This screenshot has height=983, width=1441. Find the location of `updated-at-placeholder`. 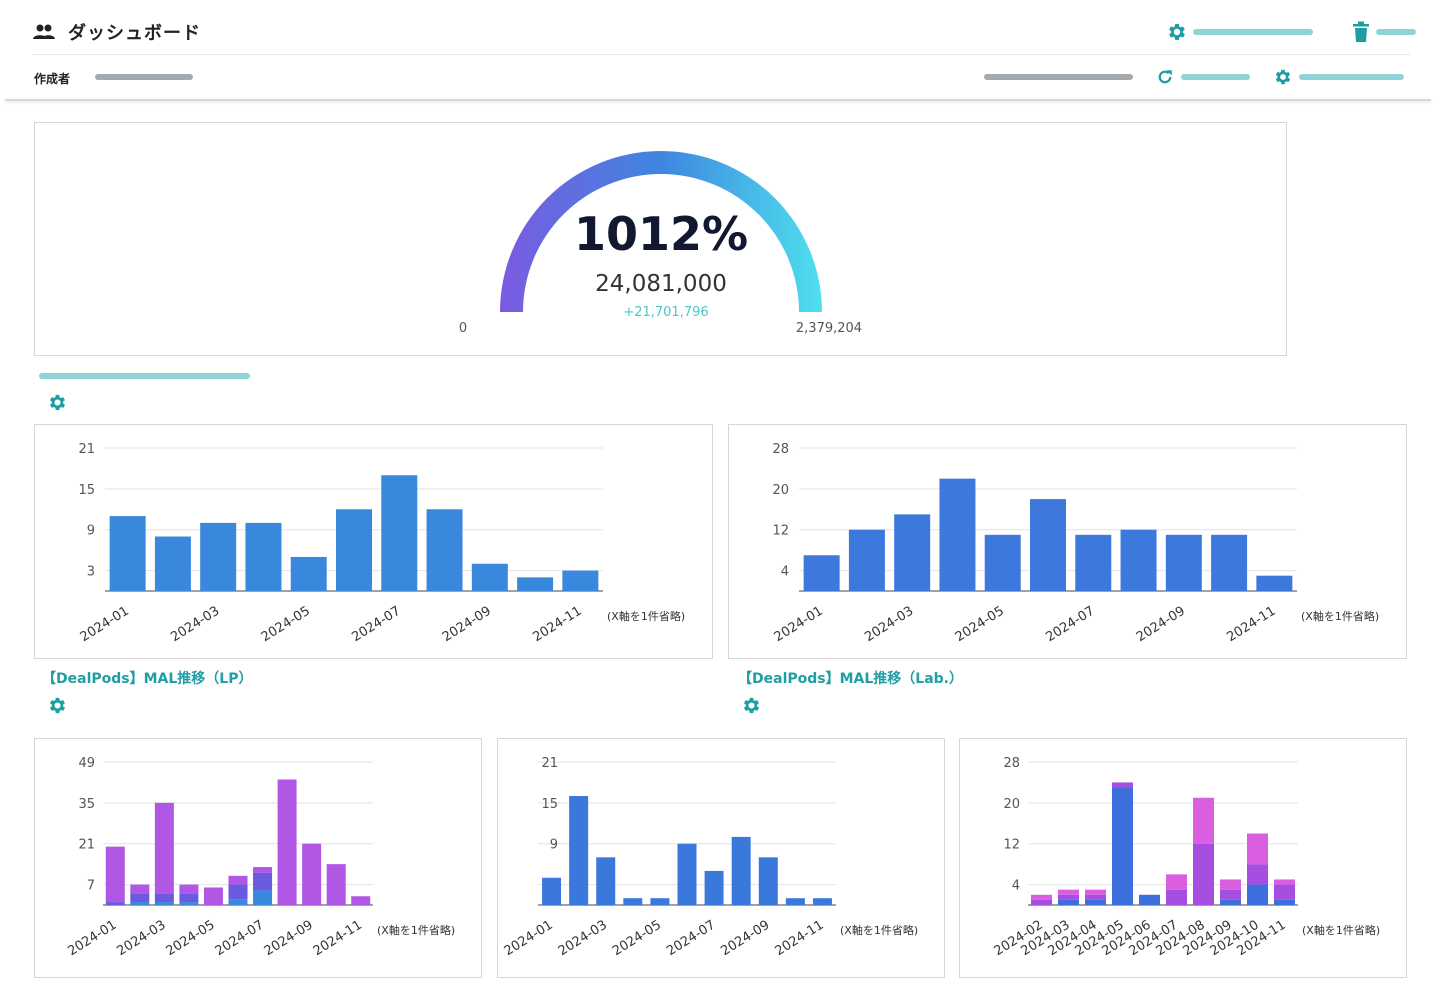

updated-at-placeholder is located at coordinates (1058, 77).